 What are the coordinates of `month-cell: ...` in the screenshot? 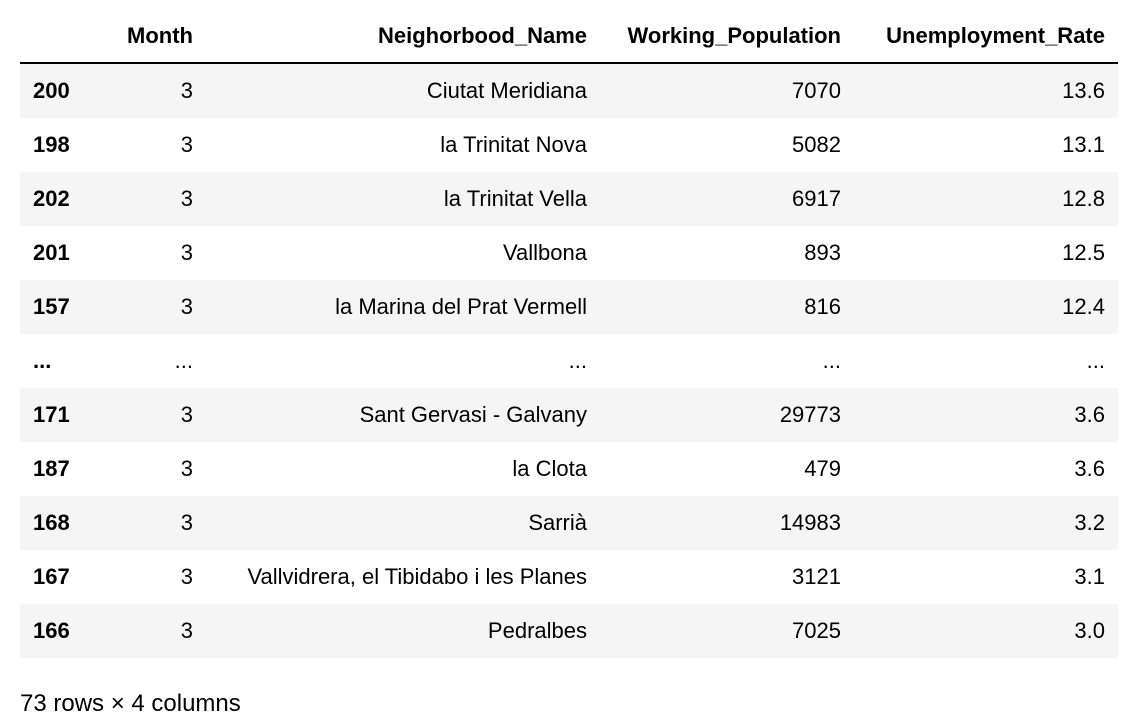 It's located at (183, 360).